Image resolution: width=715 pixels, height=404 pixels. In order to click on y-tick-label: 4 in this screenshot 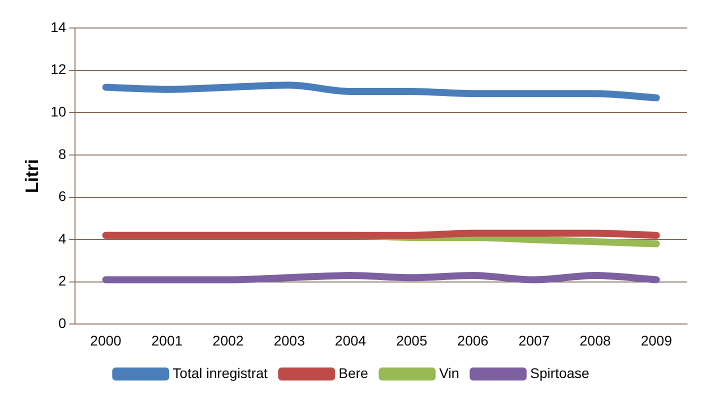, I will do `click(62, 238)`.